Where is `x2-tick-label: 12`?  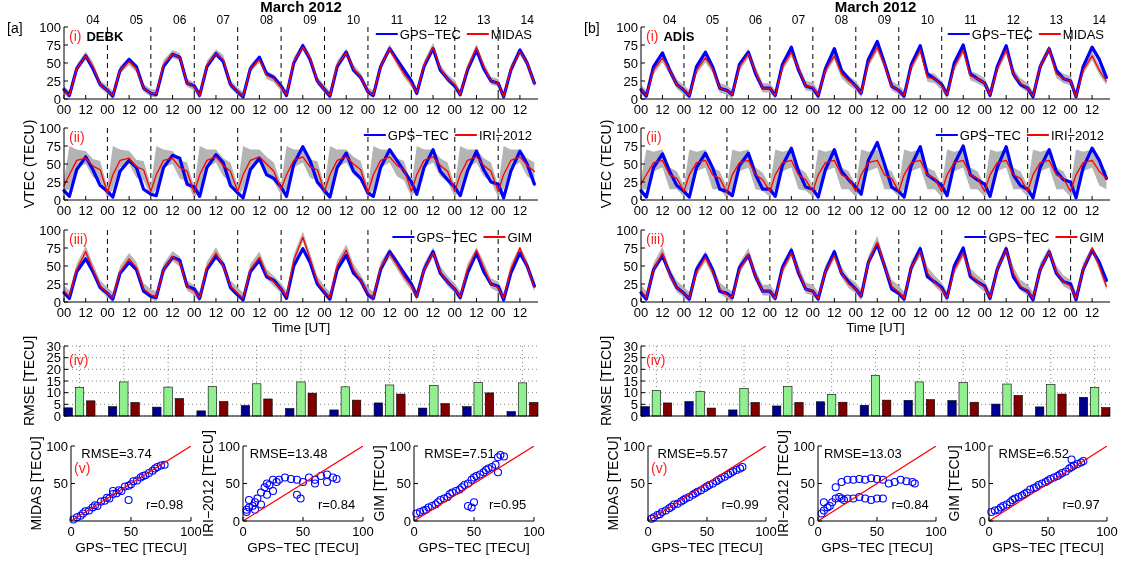 x2-tick-label: 12 is located at coordinates (440, 20).